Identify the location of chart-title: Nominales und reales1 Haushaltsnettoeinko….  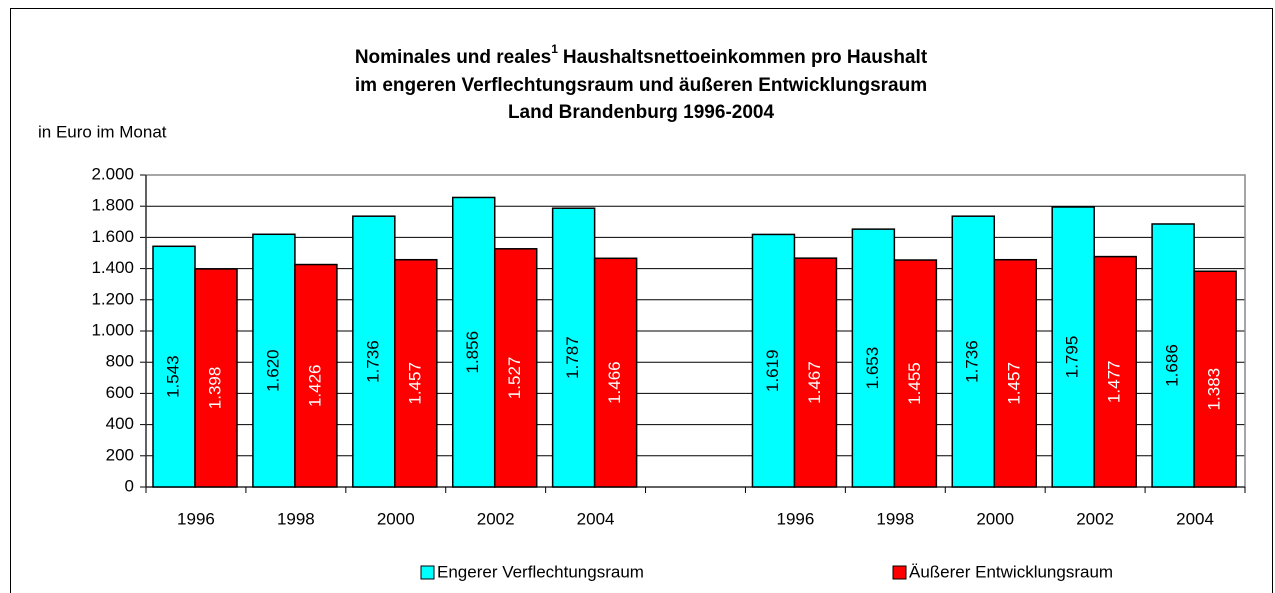
(641, 55).